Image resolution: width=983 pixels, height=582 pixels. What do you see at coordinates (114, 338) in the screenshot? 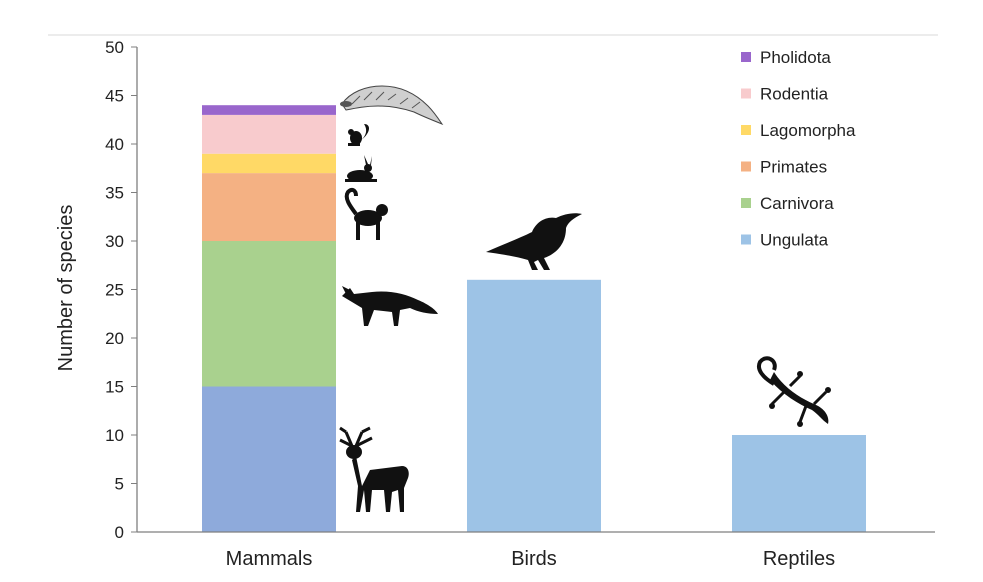
I see `y-tick-label: 20` at bounding box center [114, 338].